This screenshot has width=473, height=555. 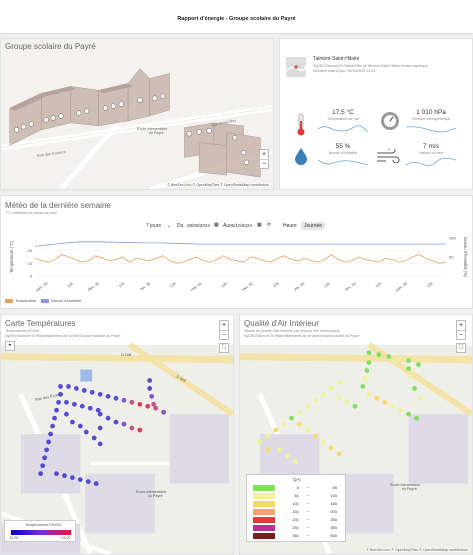 What do you see at coordinates (169, 226) in the screenshot?
I see `range-chevron-icon: ⌄` at bounding box center [169, 226].